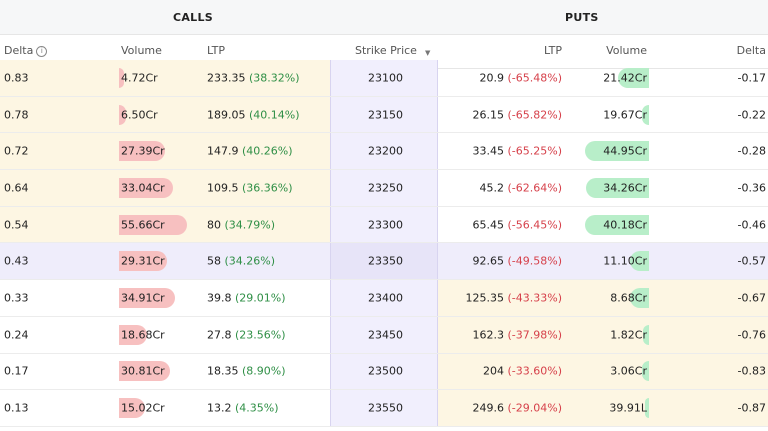 Image resolution: width=768 pixels, height=431 pixels. I want to click on puts-cell-group: 20.9 (-65.48%) 21.42Cr -0.17, so click(603, 78).